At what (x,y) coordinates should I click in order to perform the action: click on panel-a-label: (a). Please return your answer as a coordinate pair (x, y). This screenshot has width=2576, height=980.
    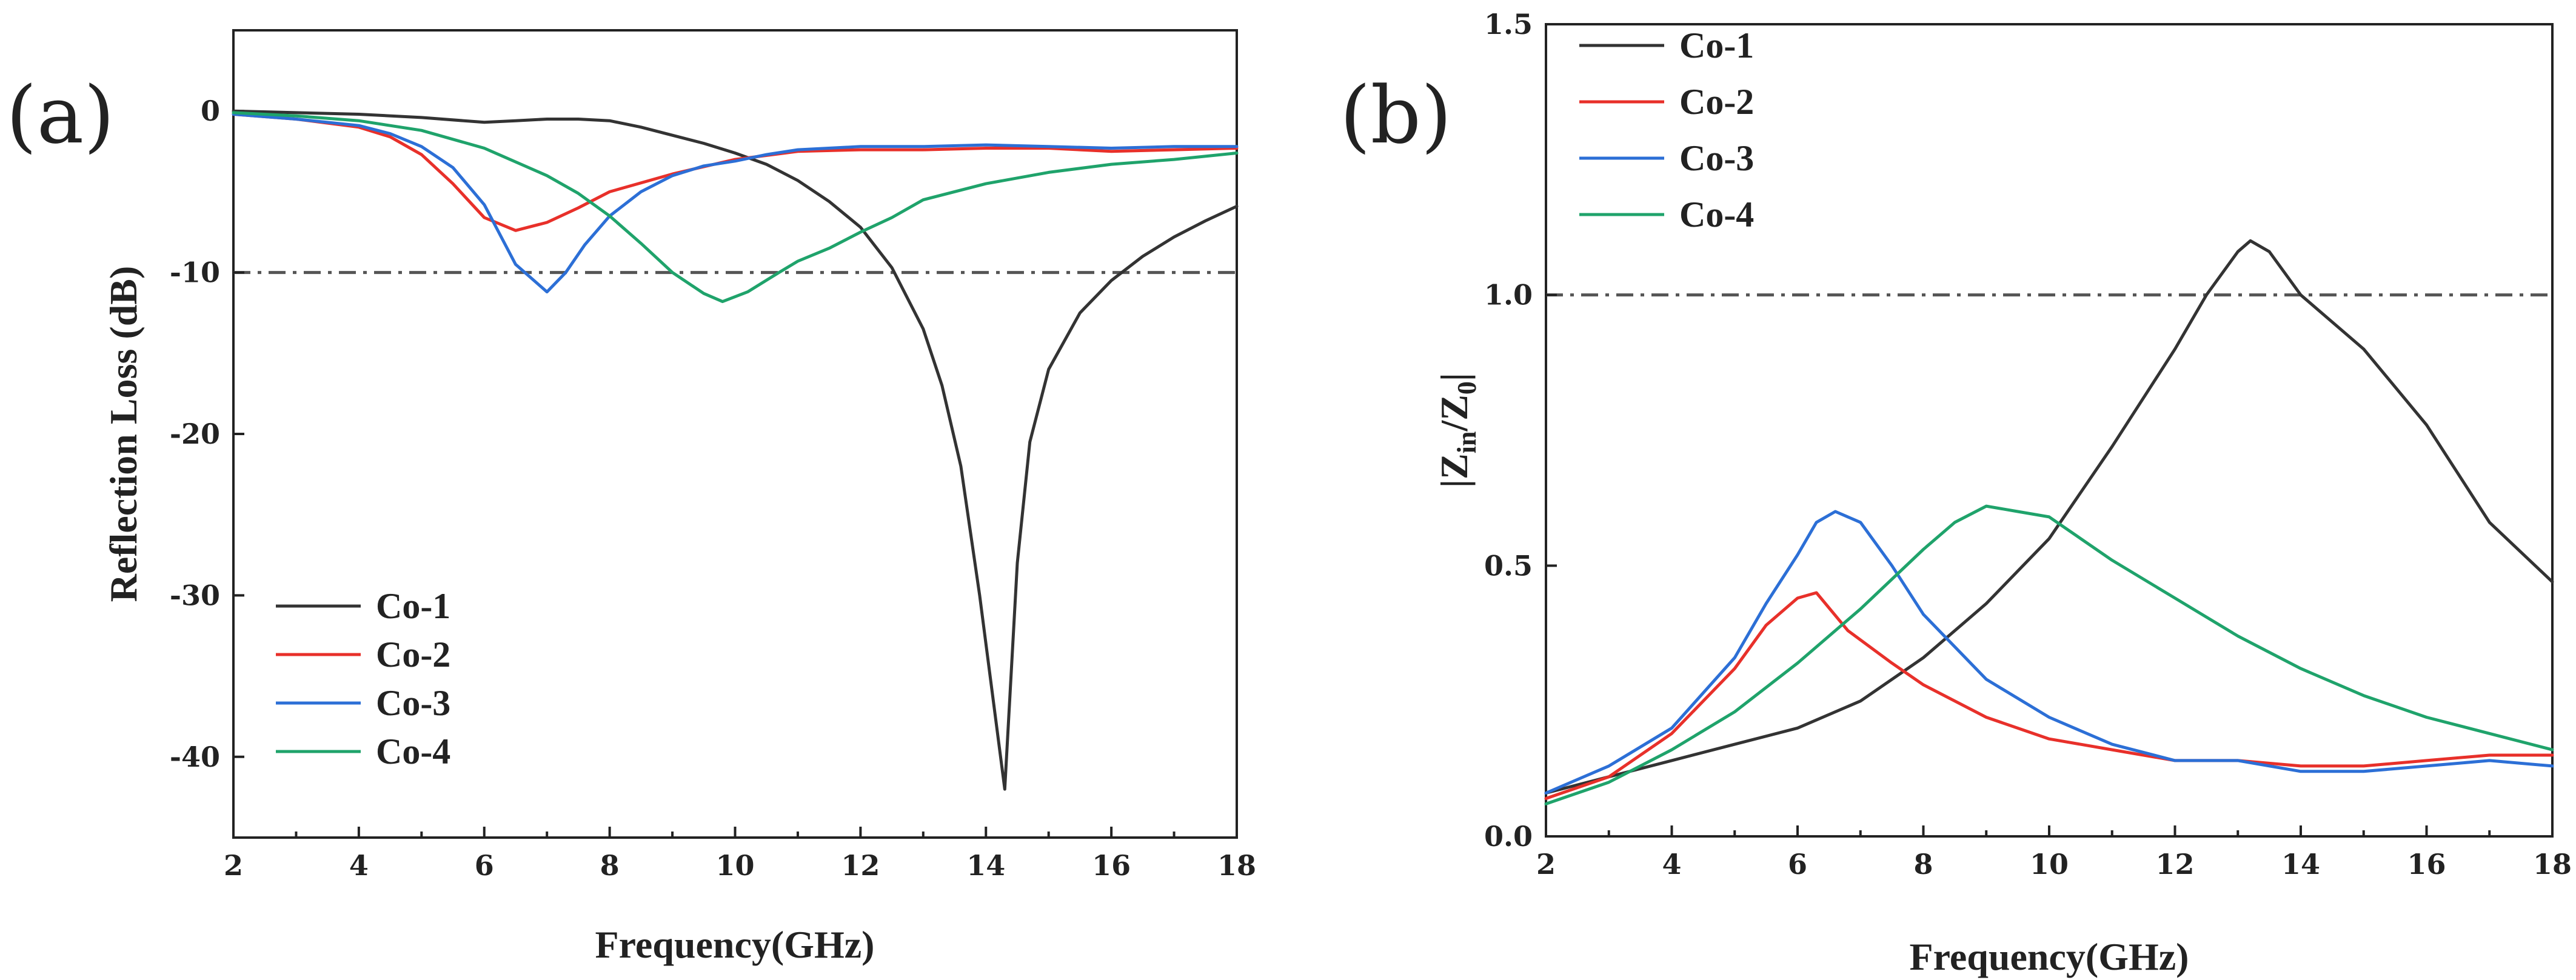
    Looking at the image, I should click on (60, 115).